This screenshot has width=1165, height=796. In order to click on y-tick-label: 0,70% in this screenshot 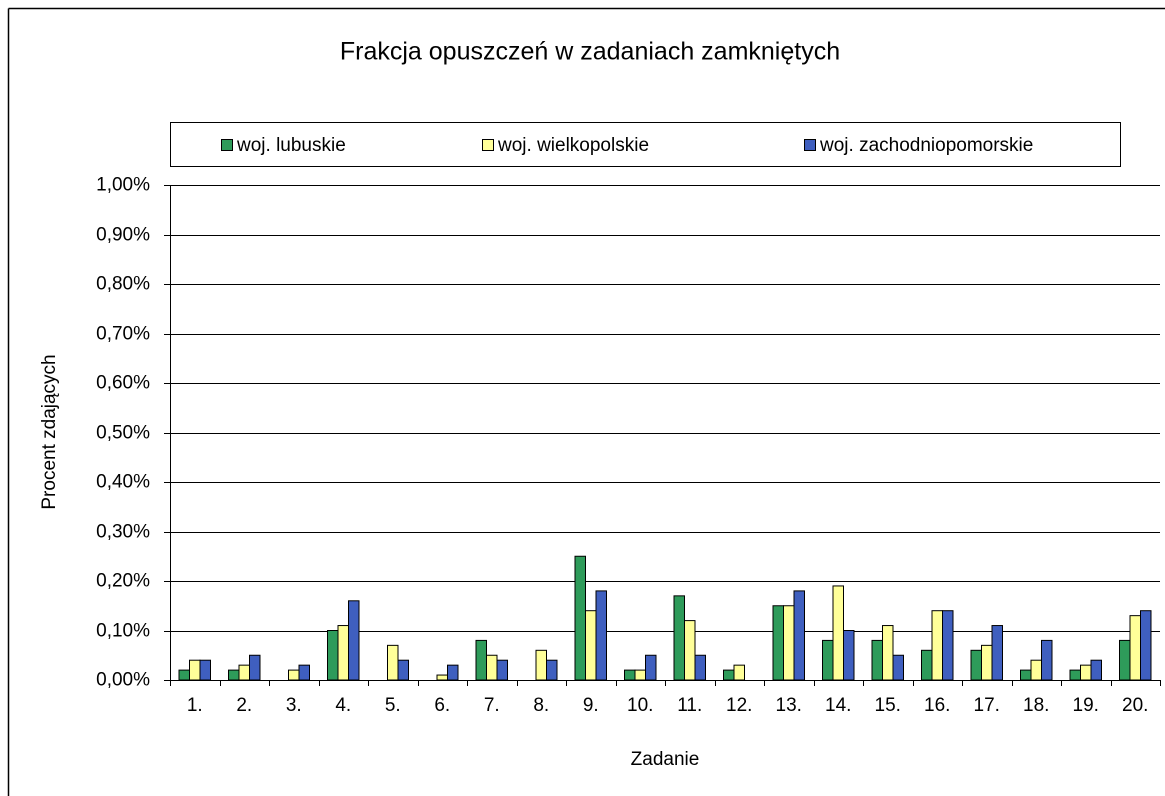, I will do `click(123, 334)`.